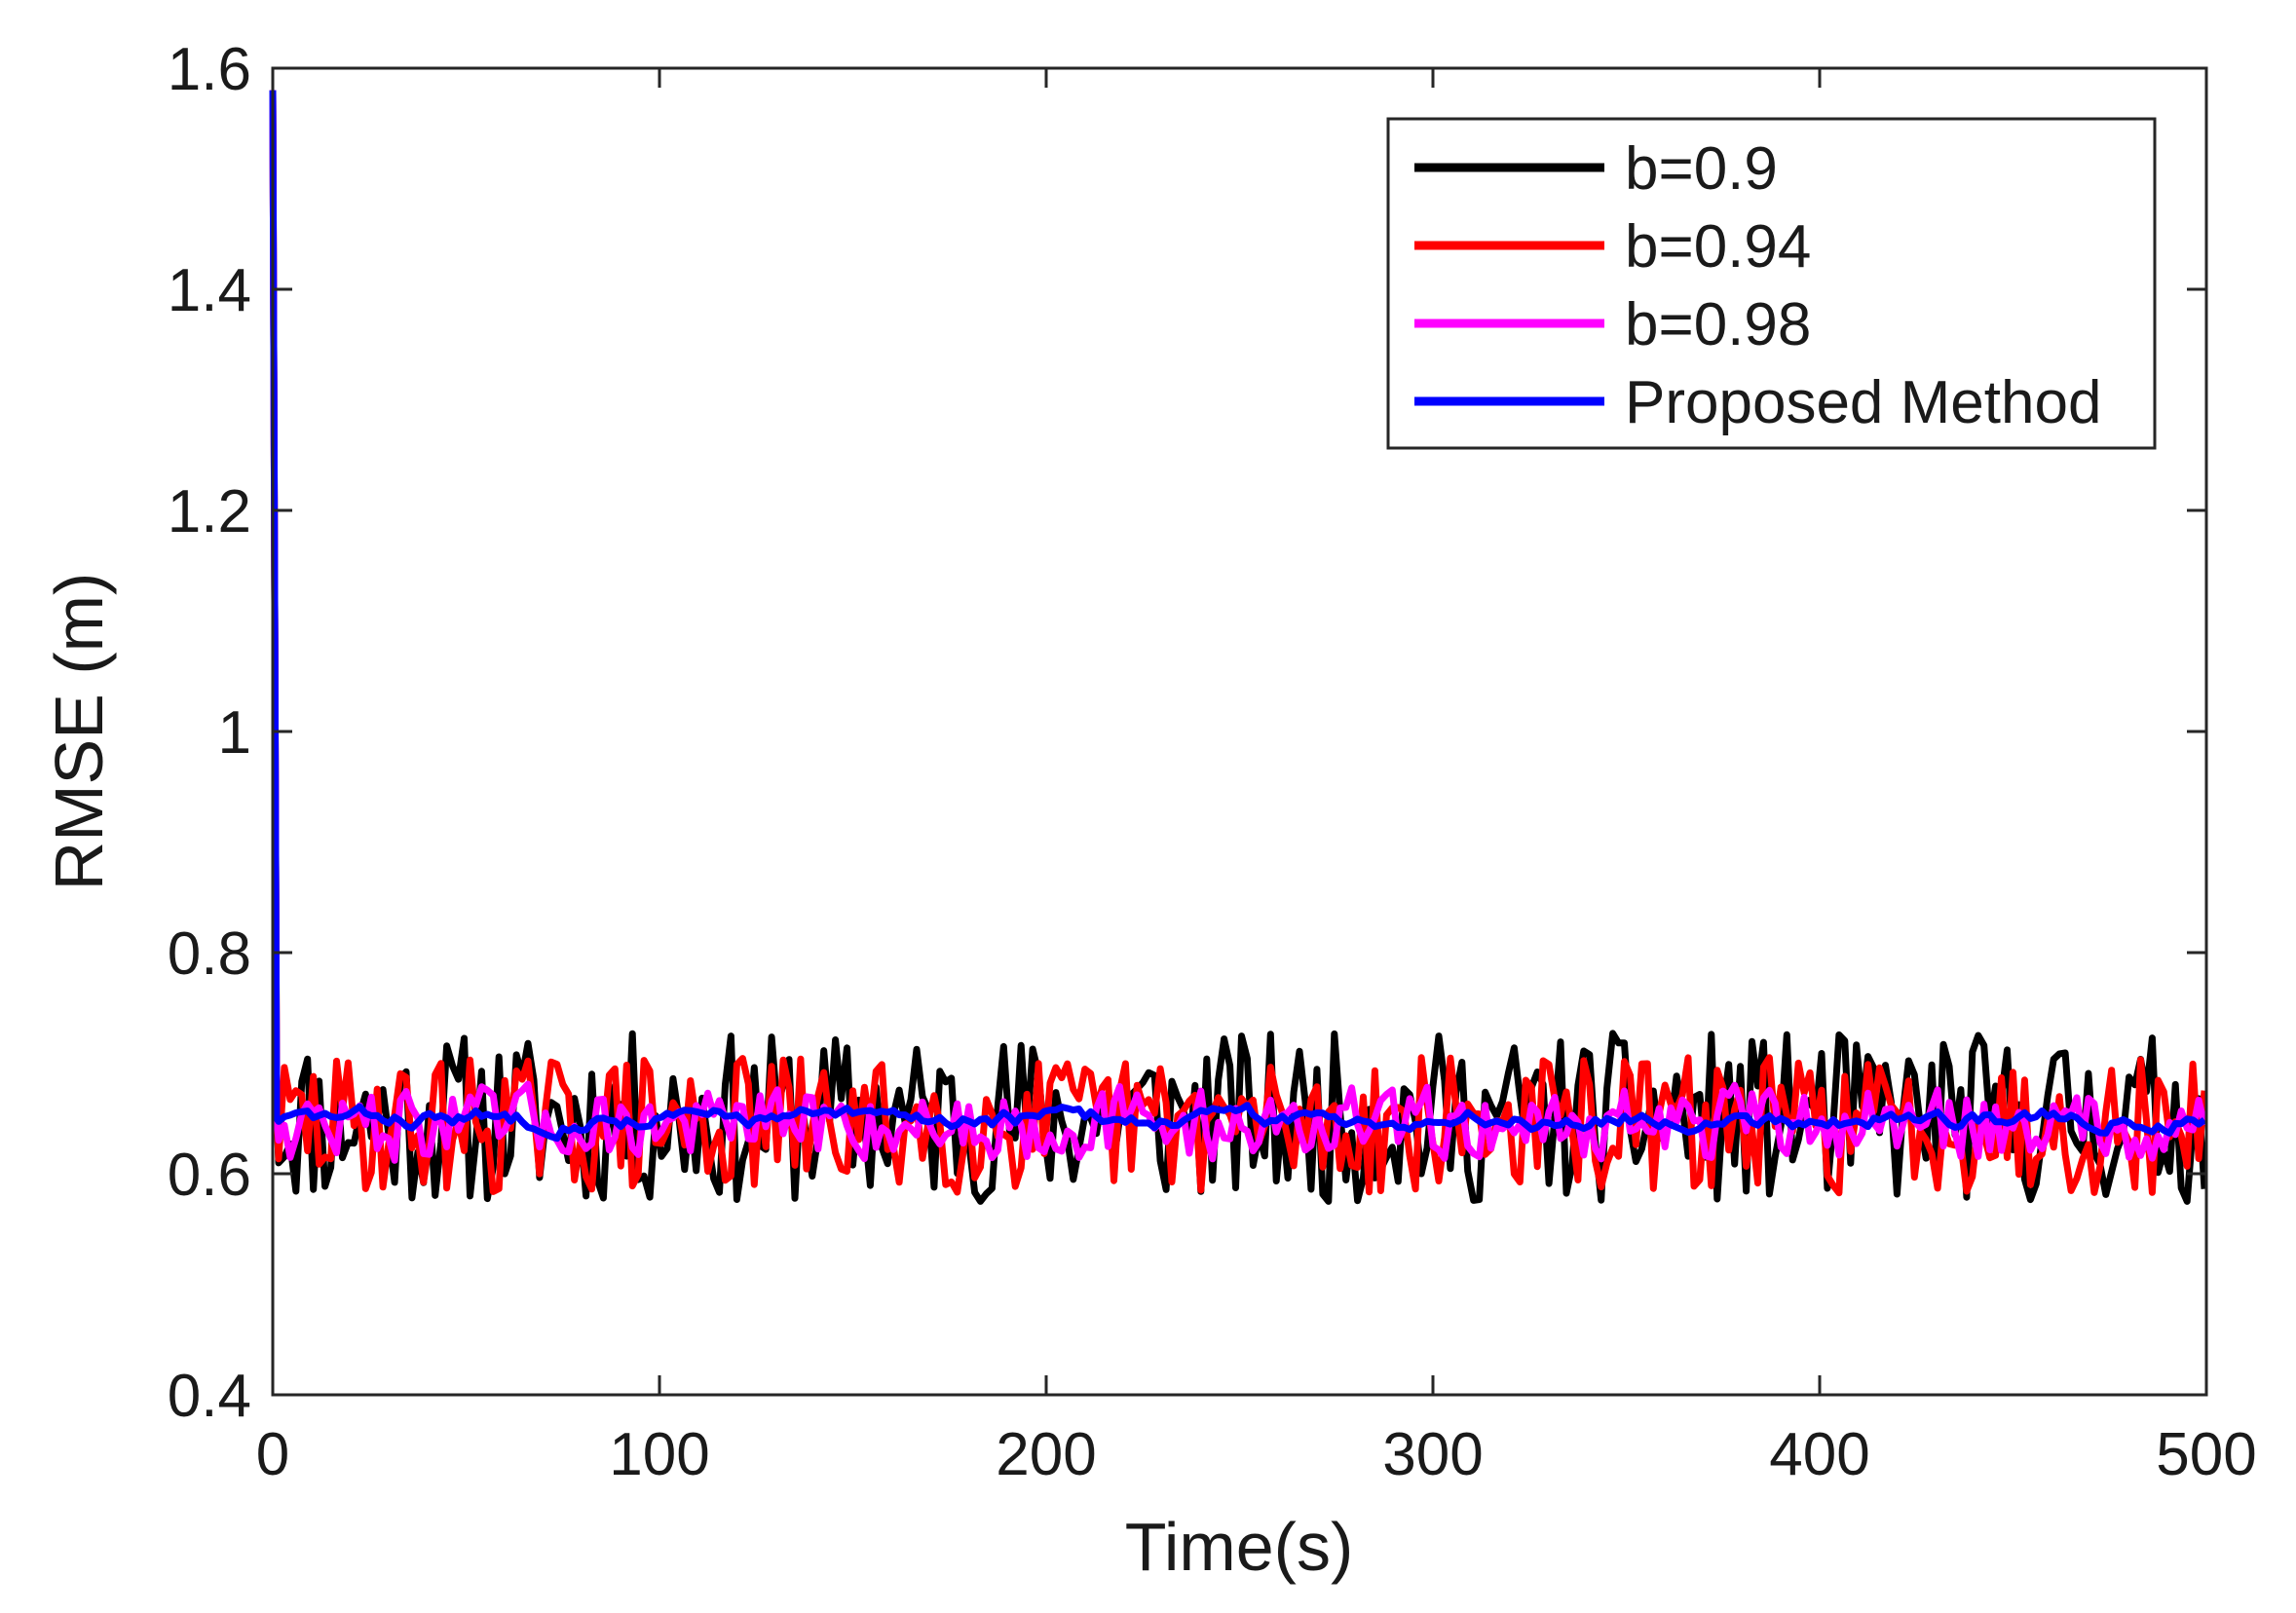 Image resolution: width=2296 pixels, height=1613 pixels. I want to click on y-tick-label: 0.6, so click(209, 1175).